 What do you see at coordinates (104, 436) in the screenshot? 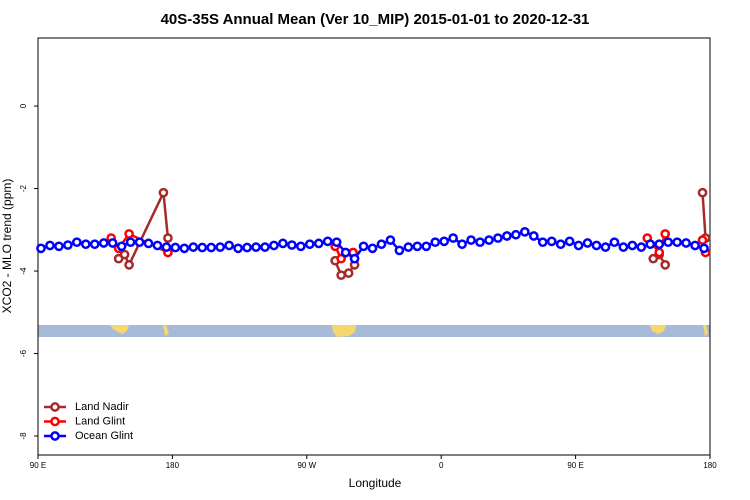
I see `legend-label: Ocean Glint` at bounding box center [104, 436].